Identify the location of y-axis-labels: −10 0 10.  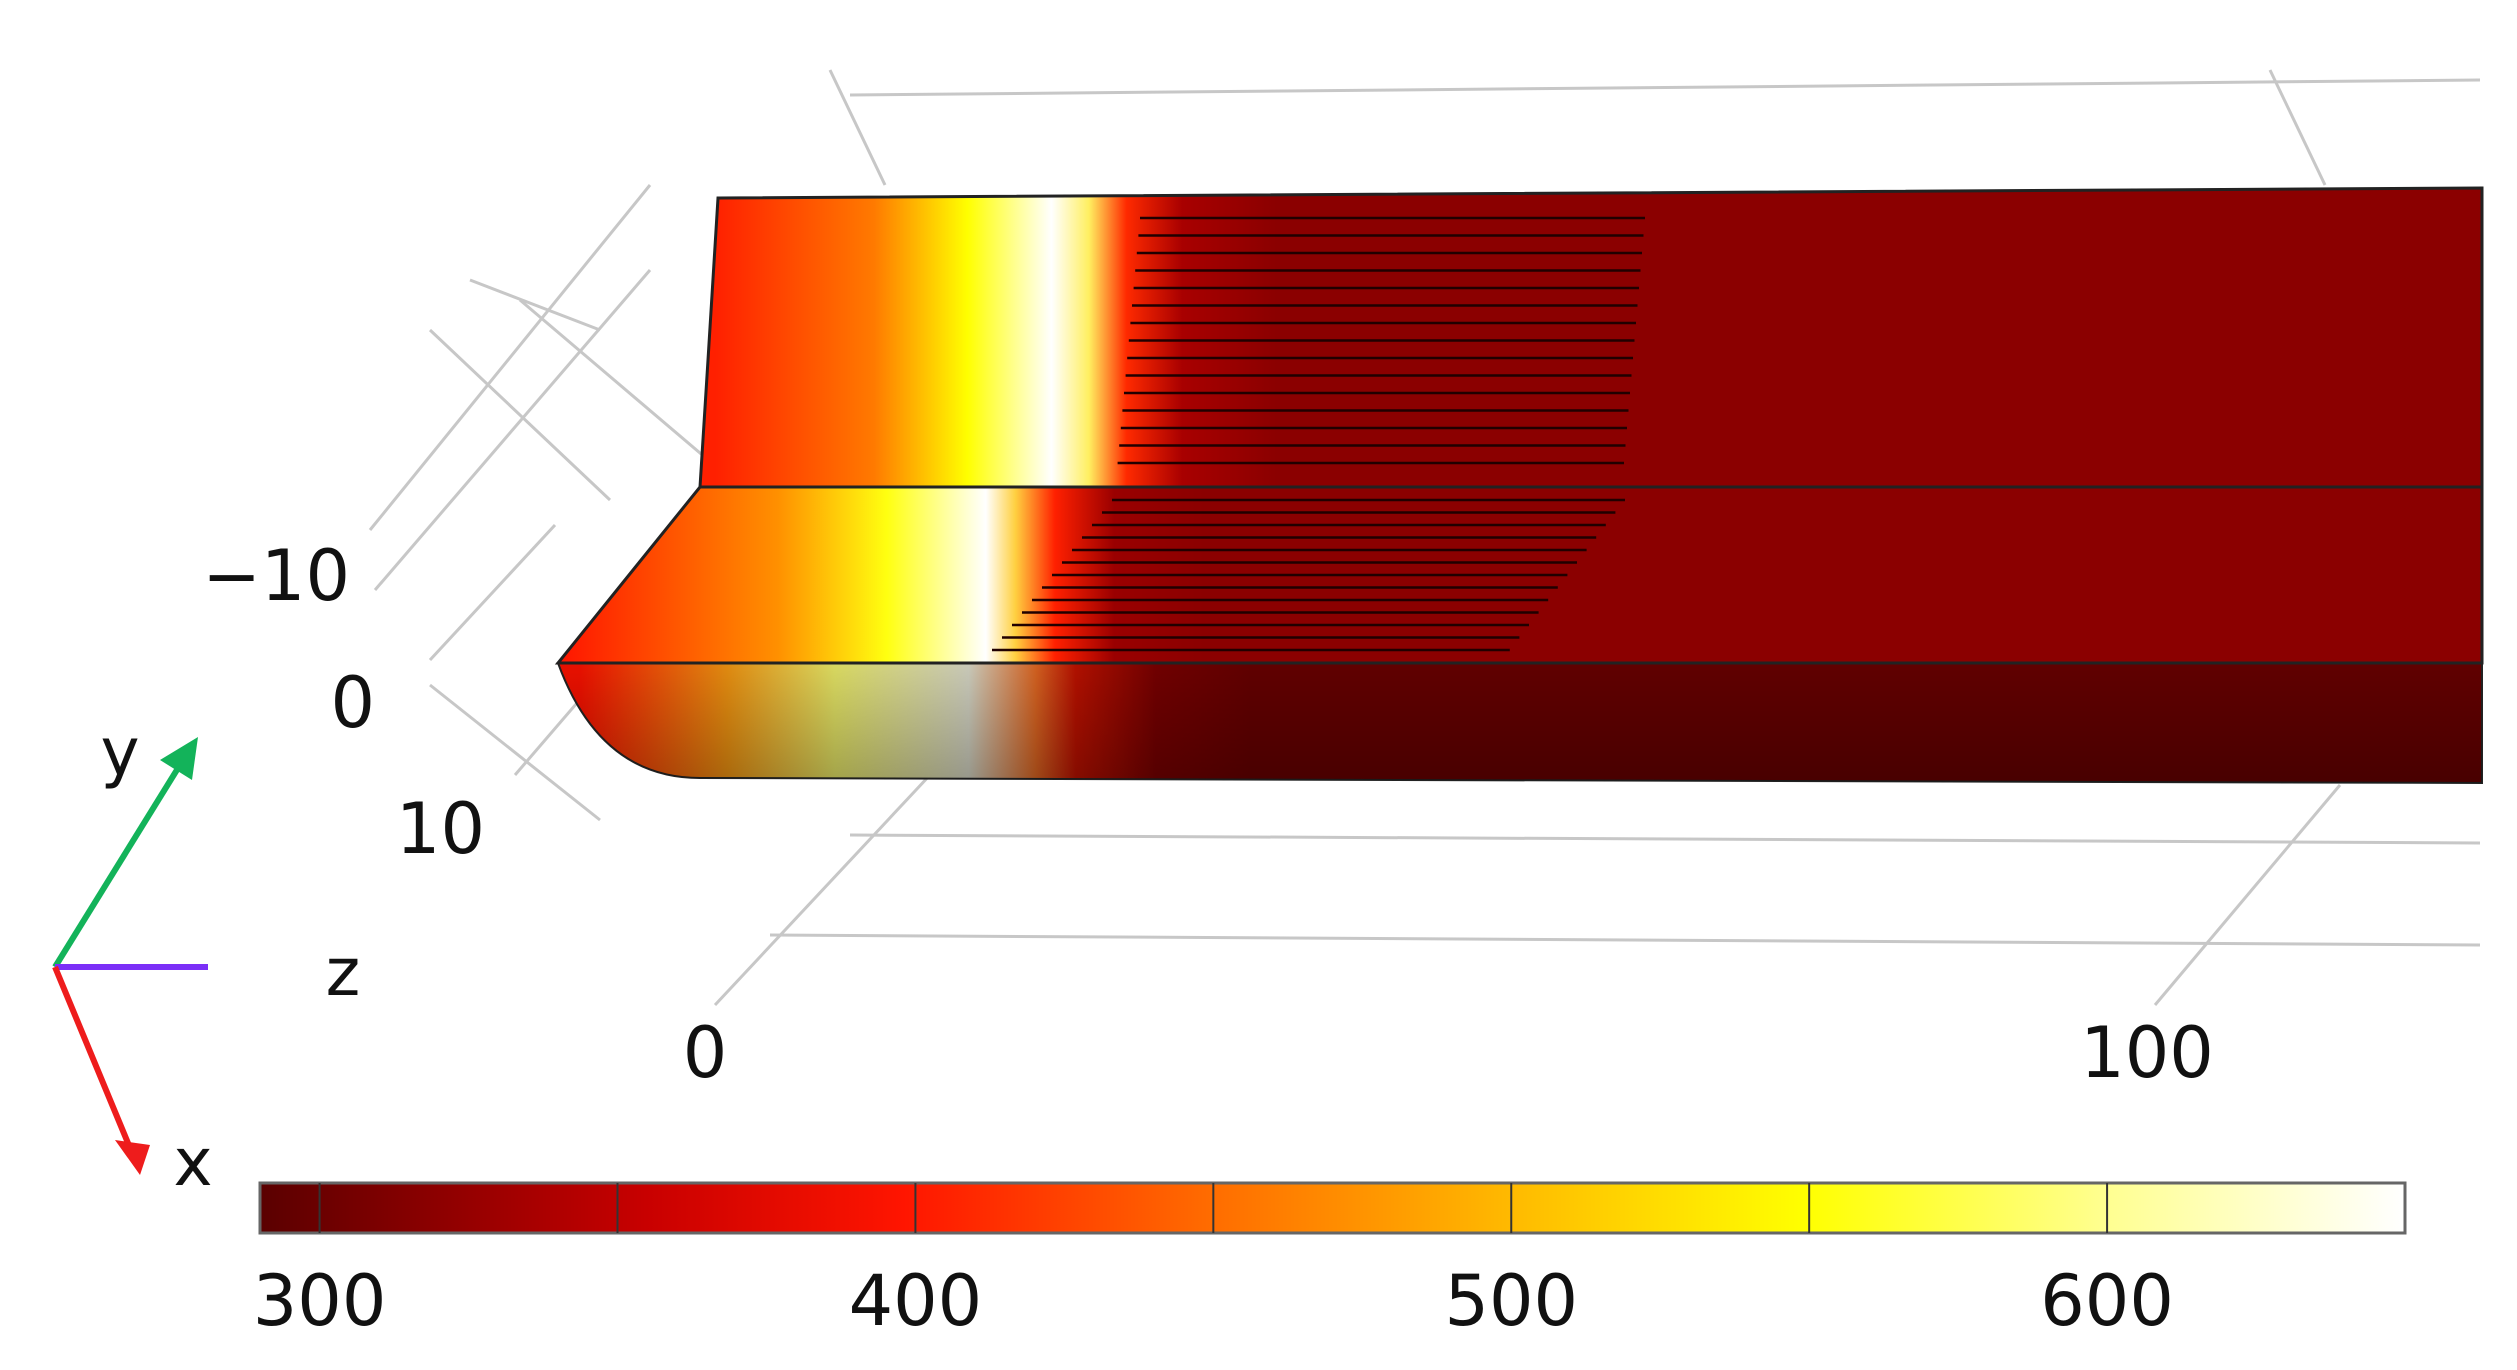
(343, 702).